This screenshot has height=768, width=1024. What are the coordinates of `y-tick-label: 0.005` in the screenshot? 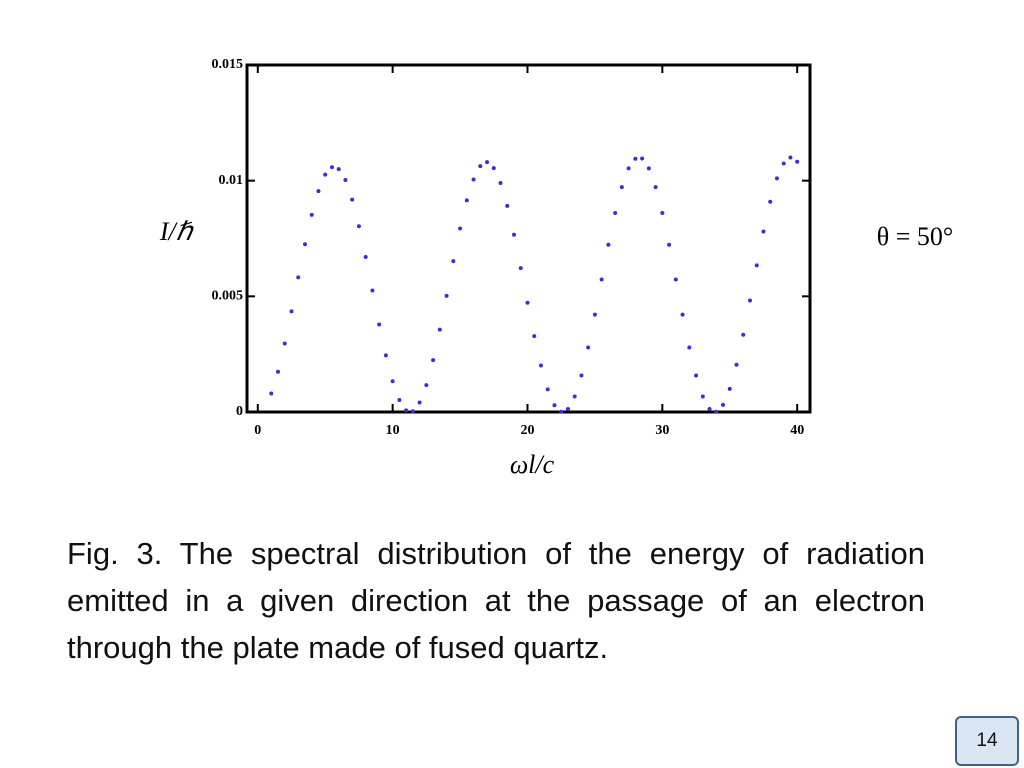 It's located at (228, 296).